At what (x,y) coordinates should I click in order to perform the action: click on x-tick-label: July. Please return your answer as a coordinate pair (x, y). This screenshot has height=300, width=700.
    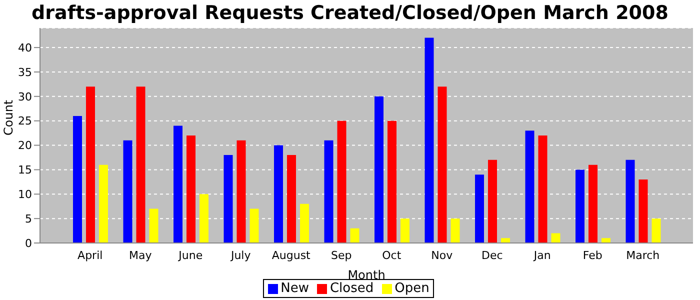
    Looking at the image, I should click on (241, 255).